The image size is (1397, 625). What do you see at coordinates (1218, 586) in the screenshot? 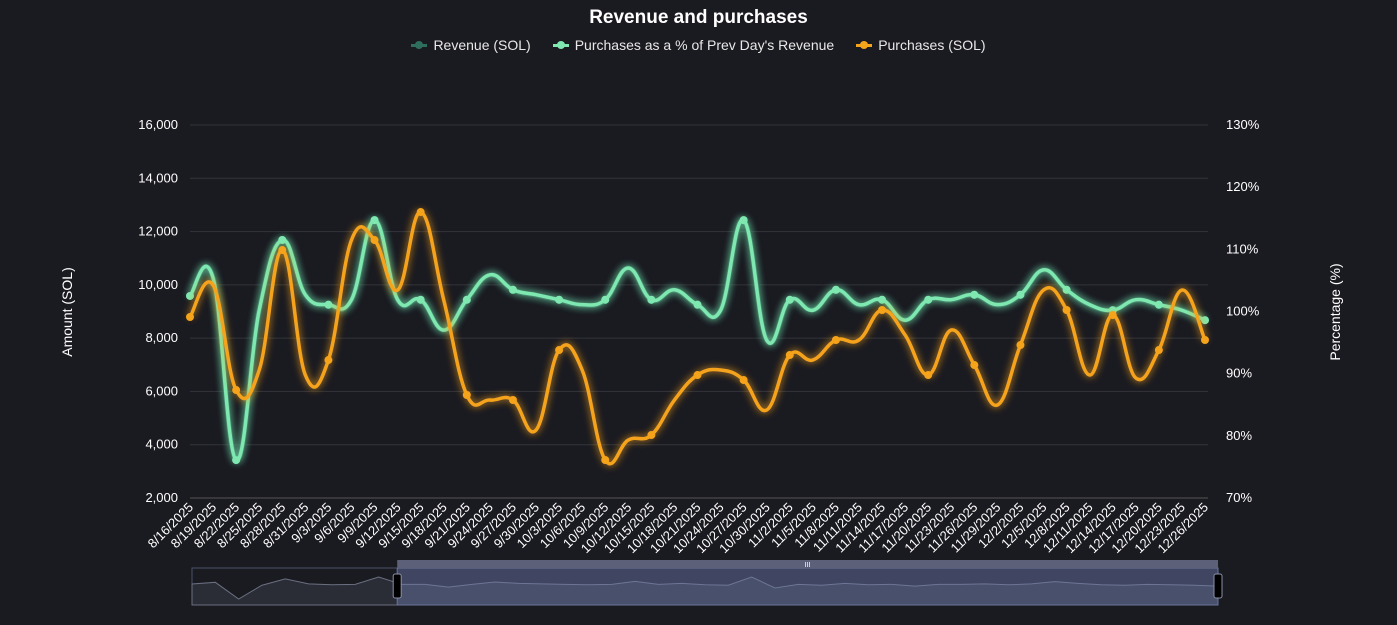
I see `data-zoom-end-handle` at bounding box center [1218, 586].